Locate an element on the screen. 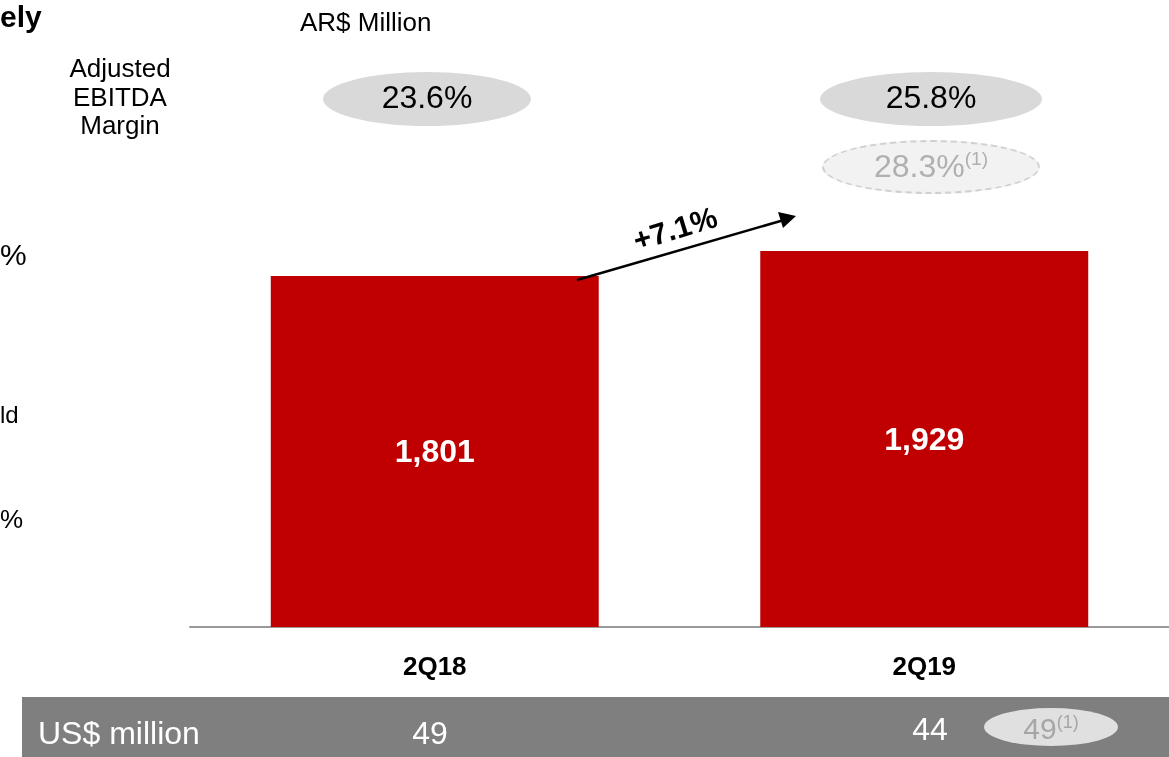 This screenshot has width=1169, height=757. text: 49$^{(1)}$ is located at coordinates (1051, 728).